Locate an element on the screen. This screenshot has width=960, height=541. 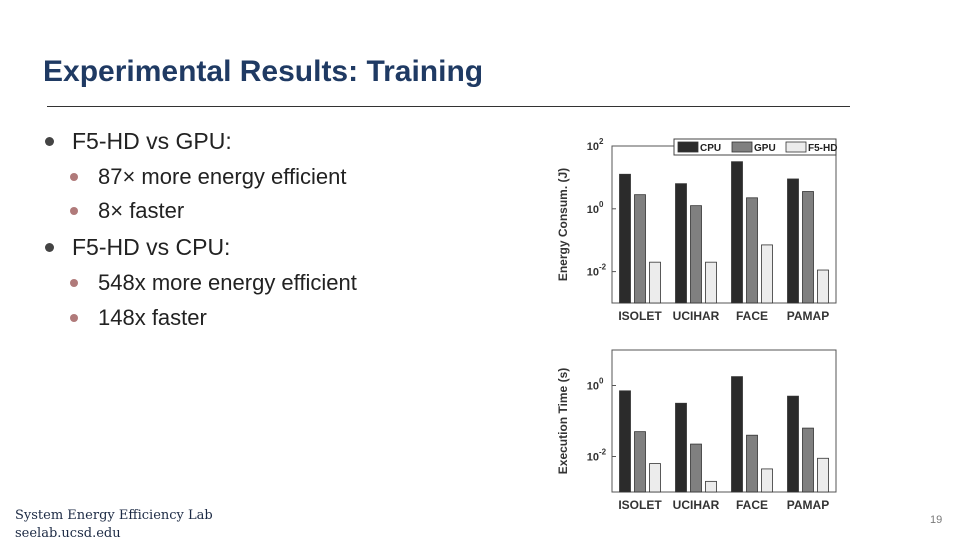
footer-lab-name: System Energy Efficiency Lab is located at coordinates (114, 515).